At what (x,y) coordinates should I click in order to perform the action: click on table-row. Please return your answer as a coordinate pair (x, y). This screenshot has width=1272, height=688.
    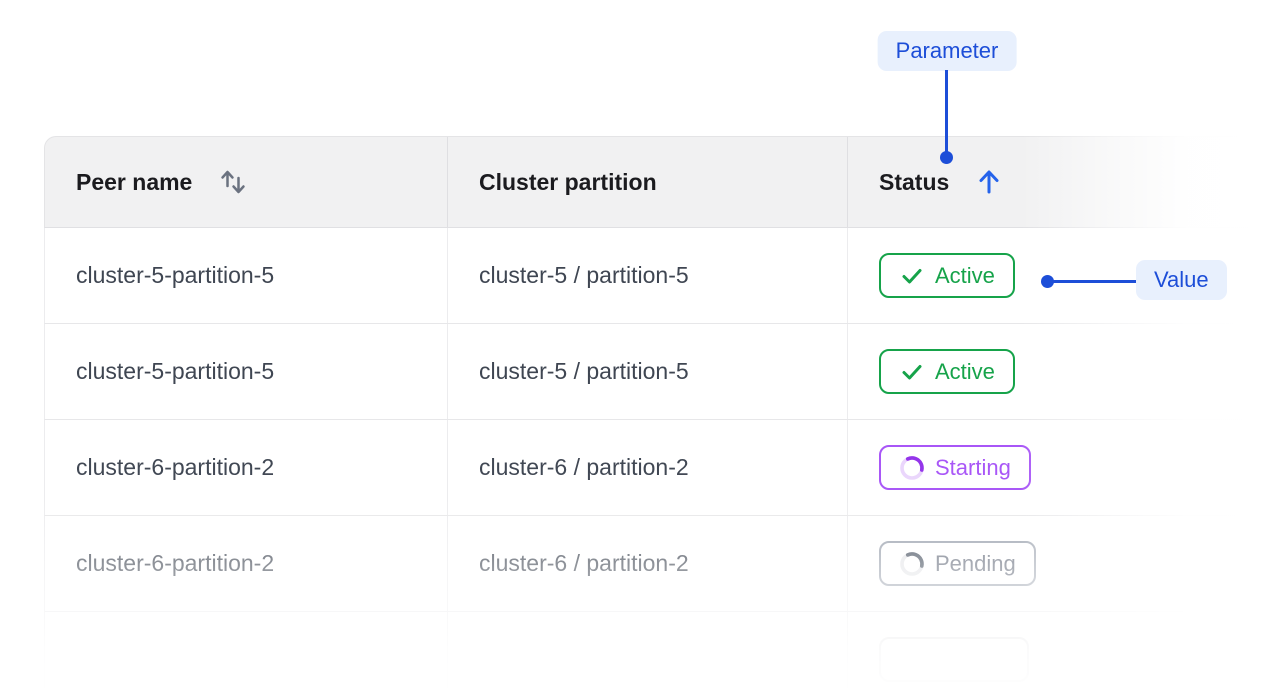
    Looking at the image, I should click on (658, 650).